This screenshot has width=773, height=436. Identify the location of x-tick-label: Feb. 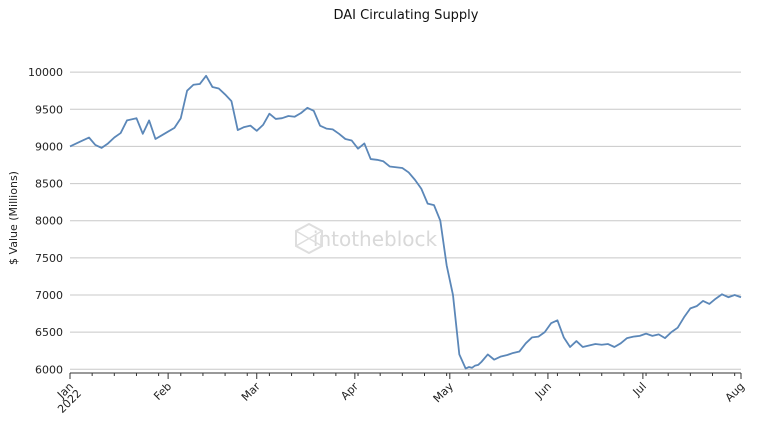
(162, 391).